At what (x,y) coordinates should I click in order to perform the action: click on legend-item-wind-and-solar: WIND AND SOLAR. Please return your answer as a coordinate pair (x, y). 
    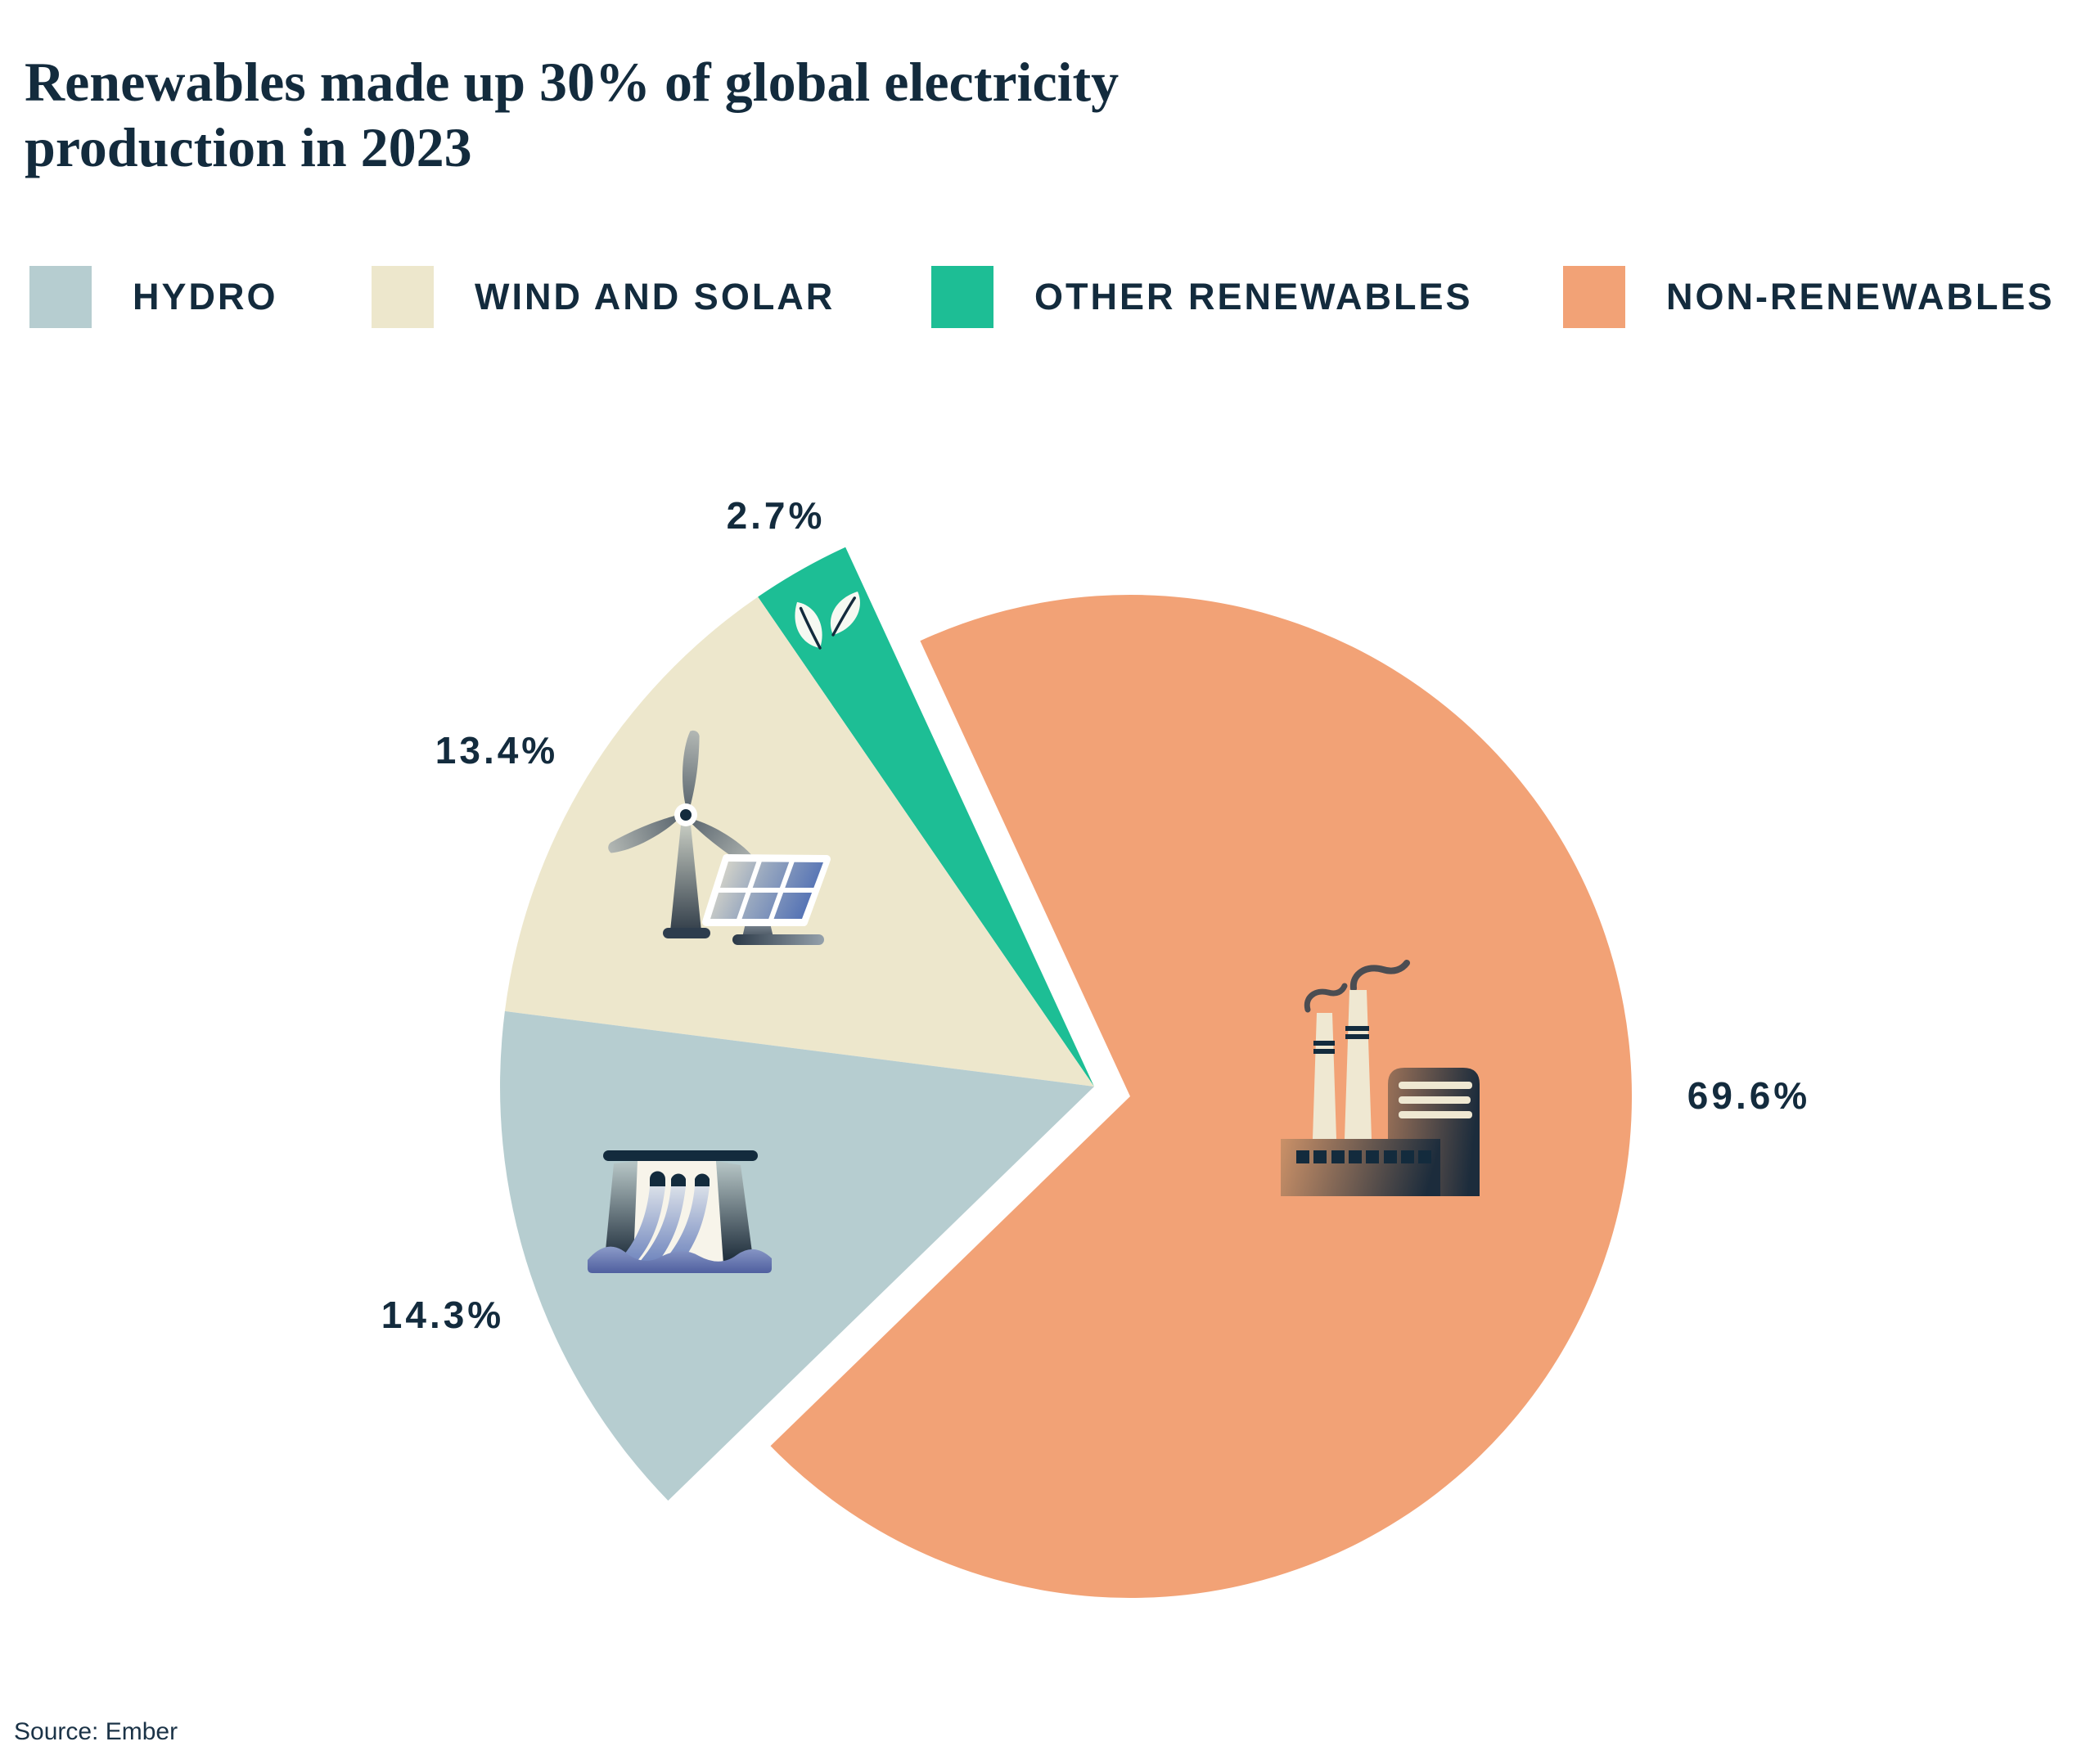
    Looking at the image, I should click on (603, 297).